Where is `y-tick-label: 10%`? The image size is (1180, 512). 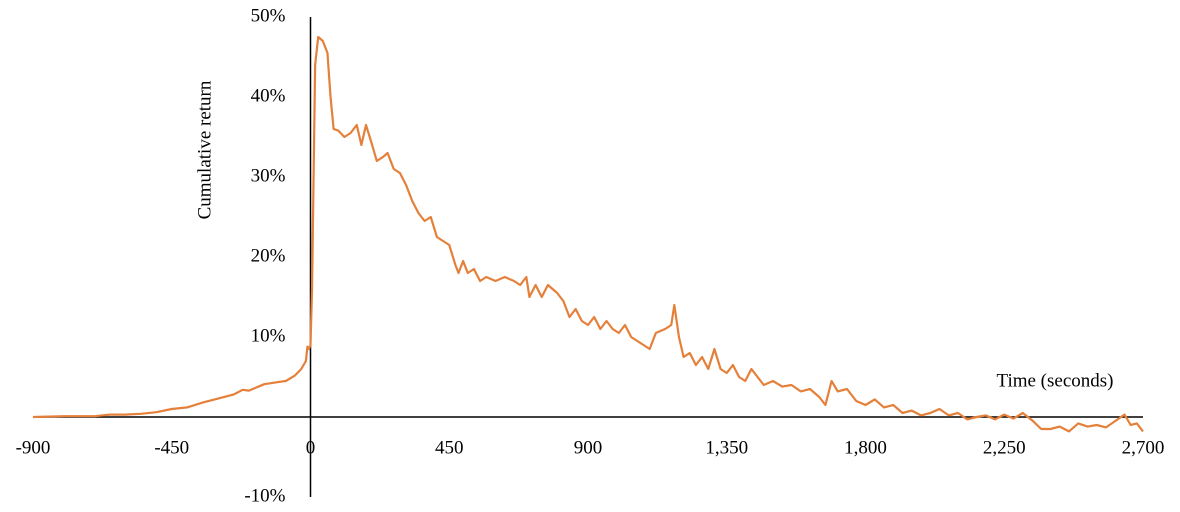
y-tick-label: 10% is located at coordinates (268, 335).